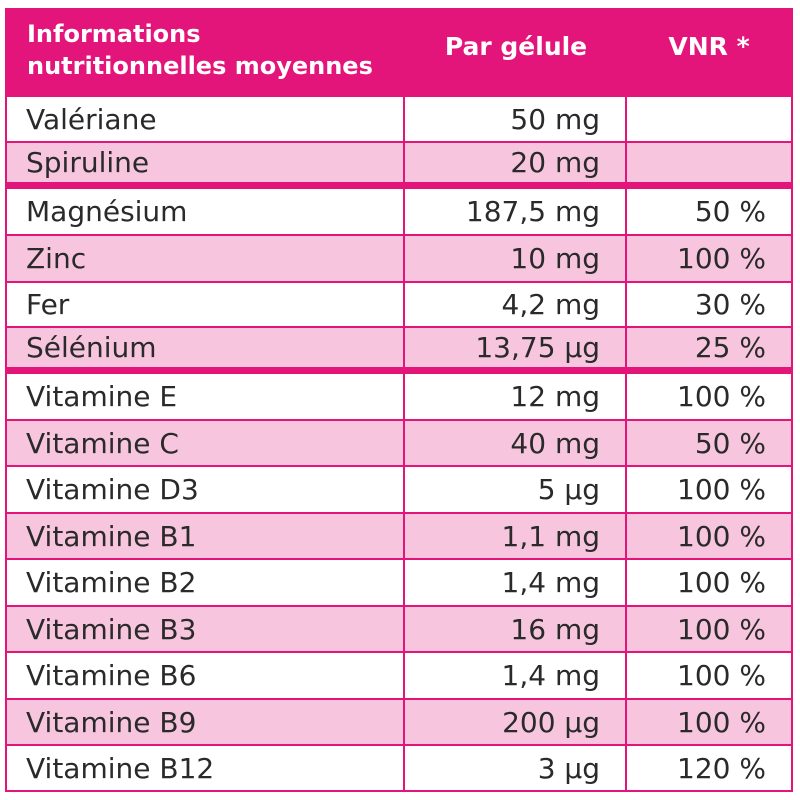 The height and width of the screenshot is (800, 800). What do you see at coordinates (516, 119) in the screenshot?
I see `nutrient-amount: 50 mg` at bounding box center [516, 119].